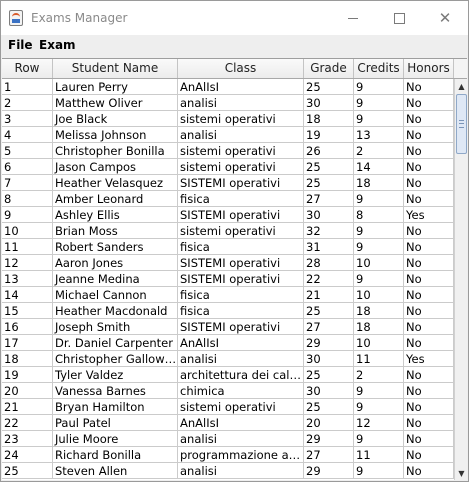  Describe the element at coordinates (329, 231) in the screenshot. I see `grade-cell: 32` at that location.